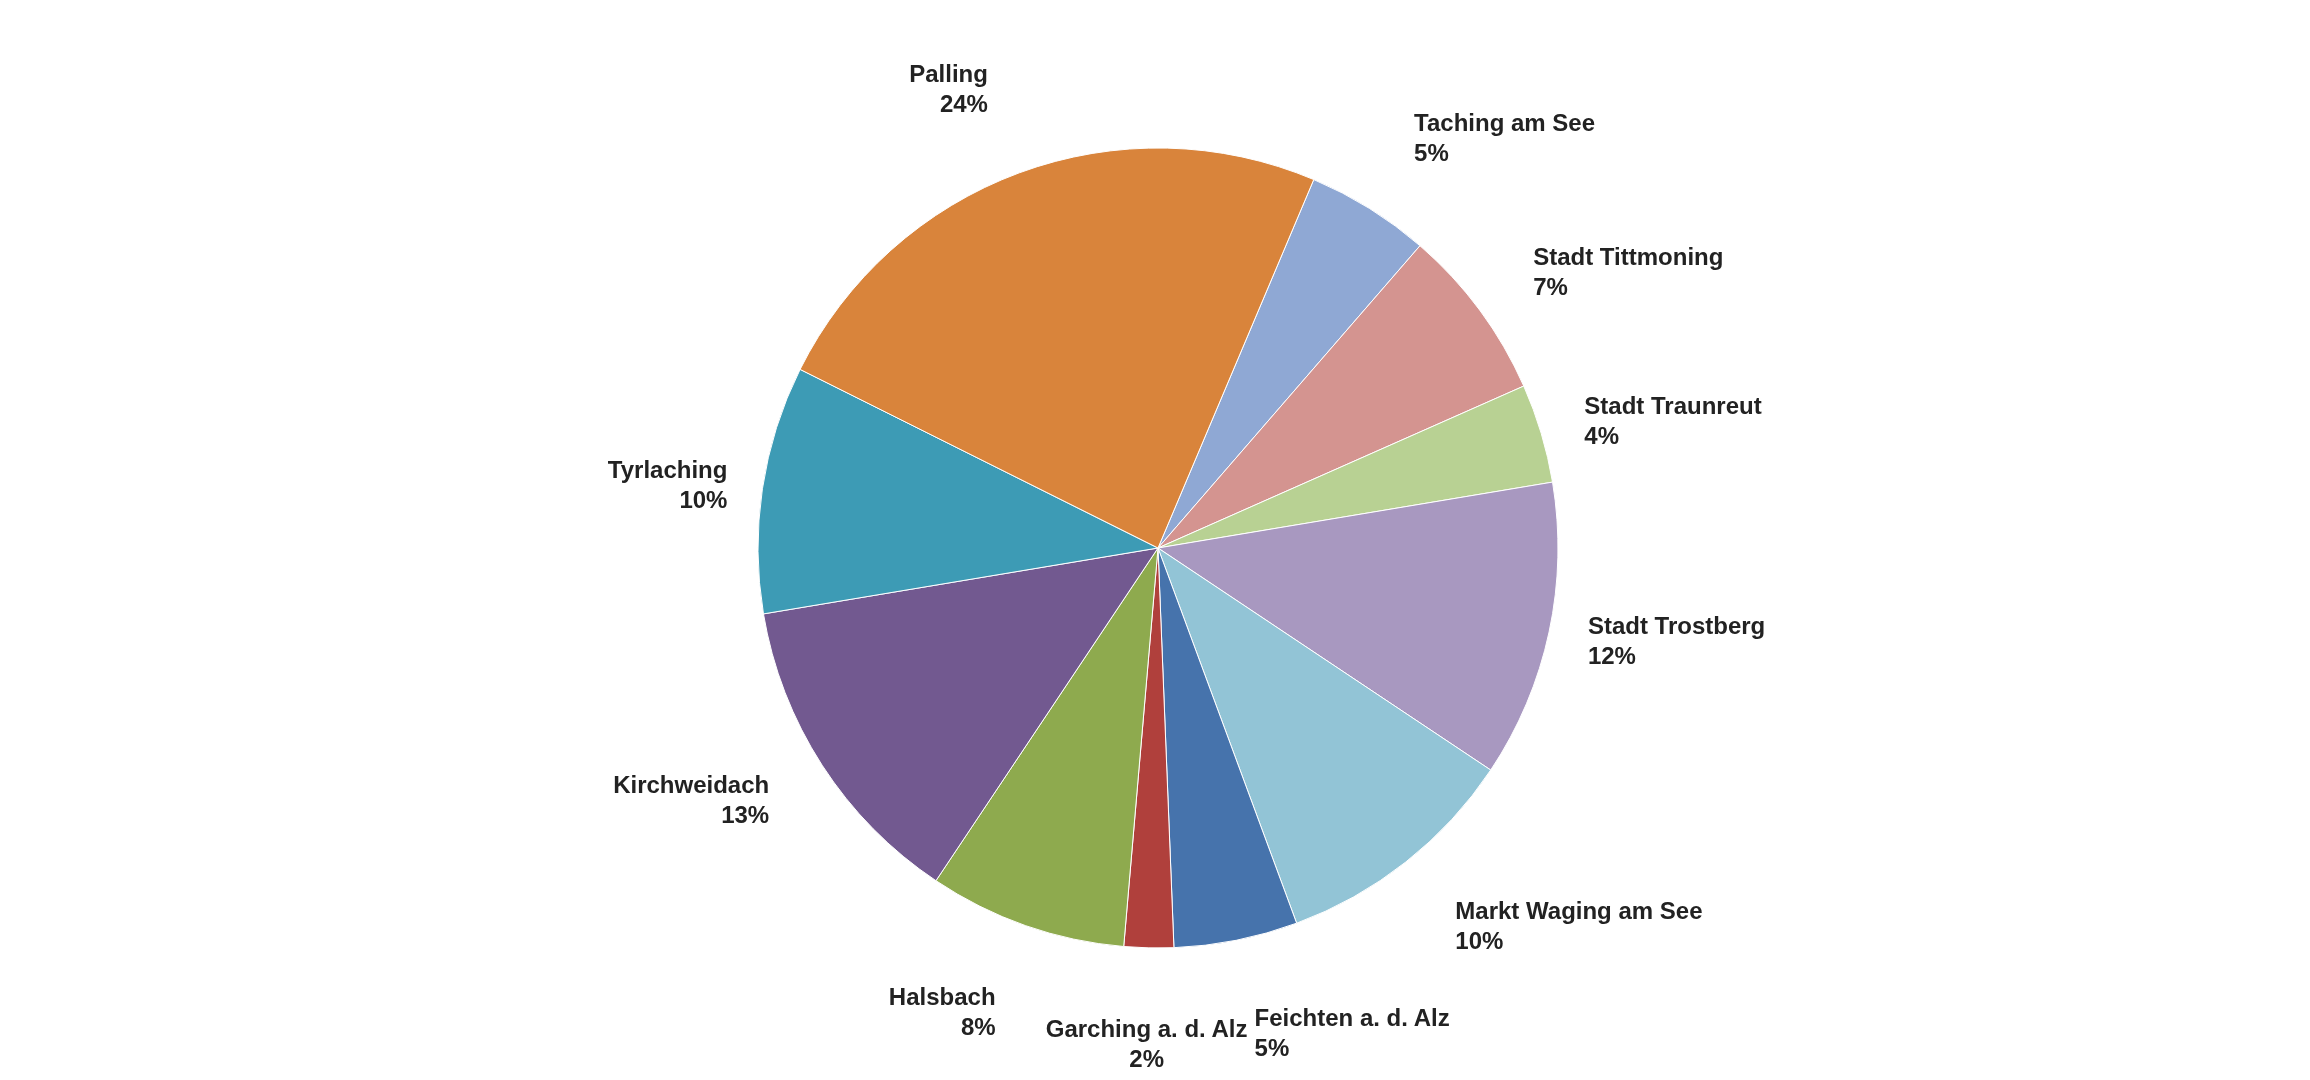  I want to click on data-label: 24%, so click(963, 103).